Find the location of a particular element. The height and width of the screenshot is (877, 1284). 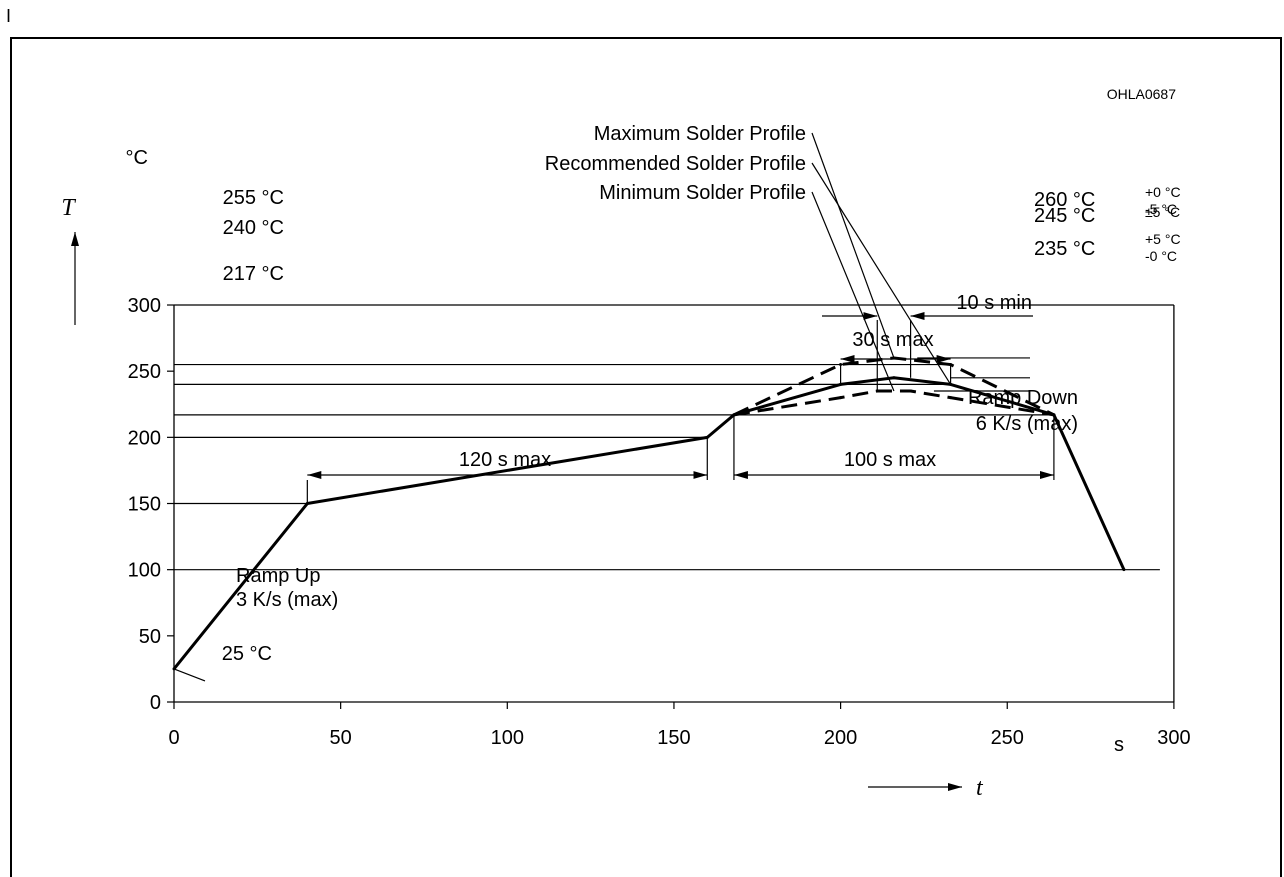

stray-mark: I is located at coordinates (9, 16).